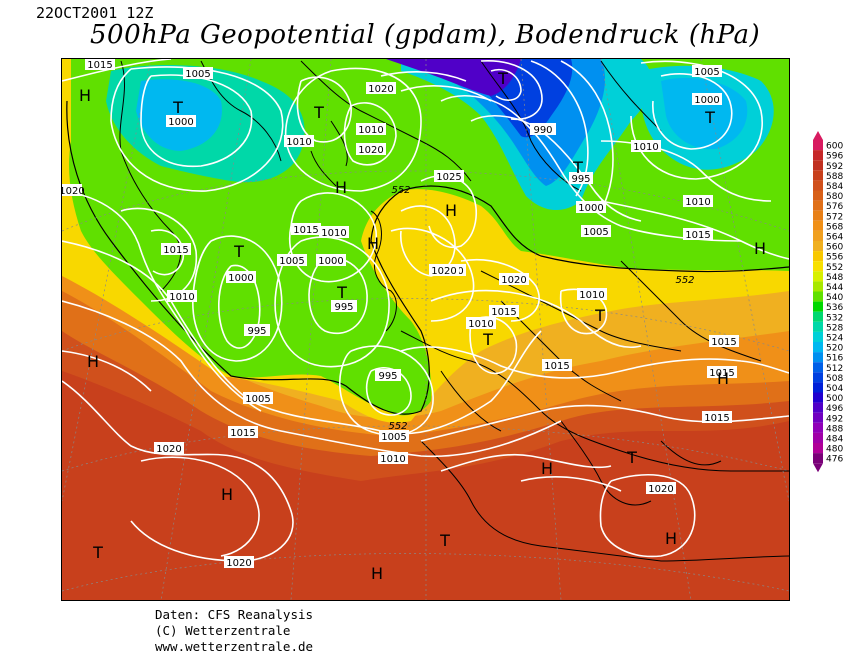  What do you see at coordinates (834, 298) in the screenshot?
I see `legend-level-label: 540` at bounding box center [834, 298].